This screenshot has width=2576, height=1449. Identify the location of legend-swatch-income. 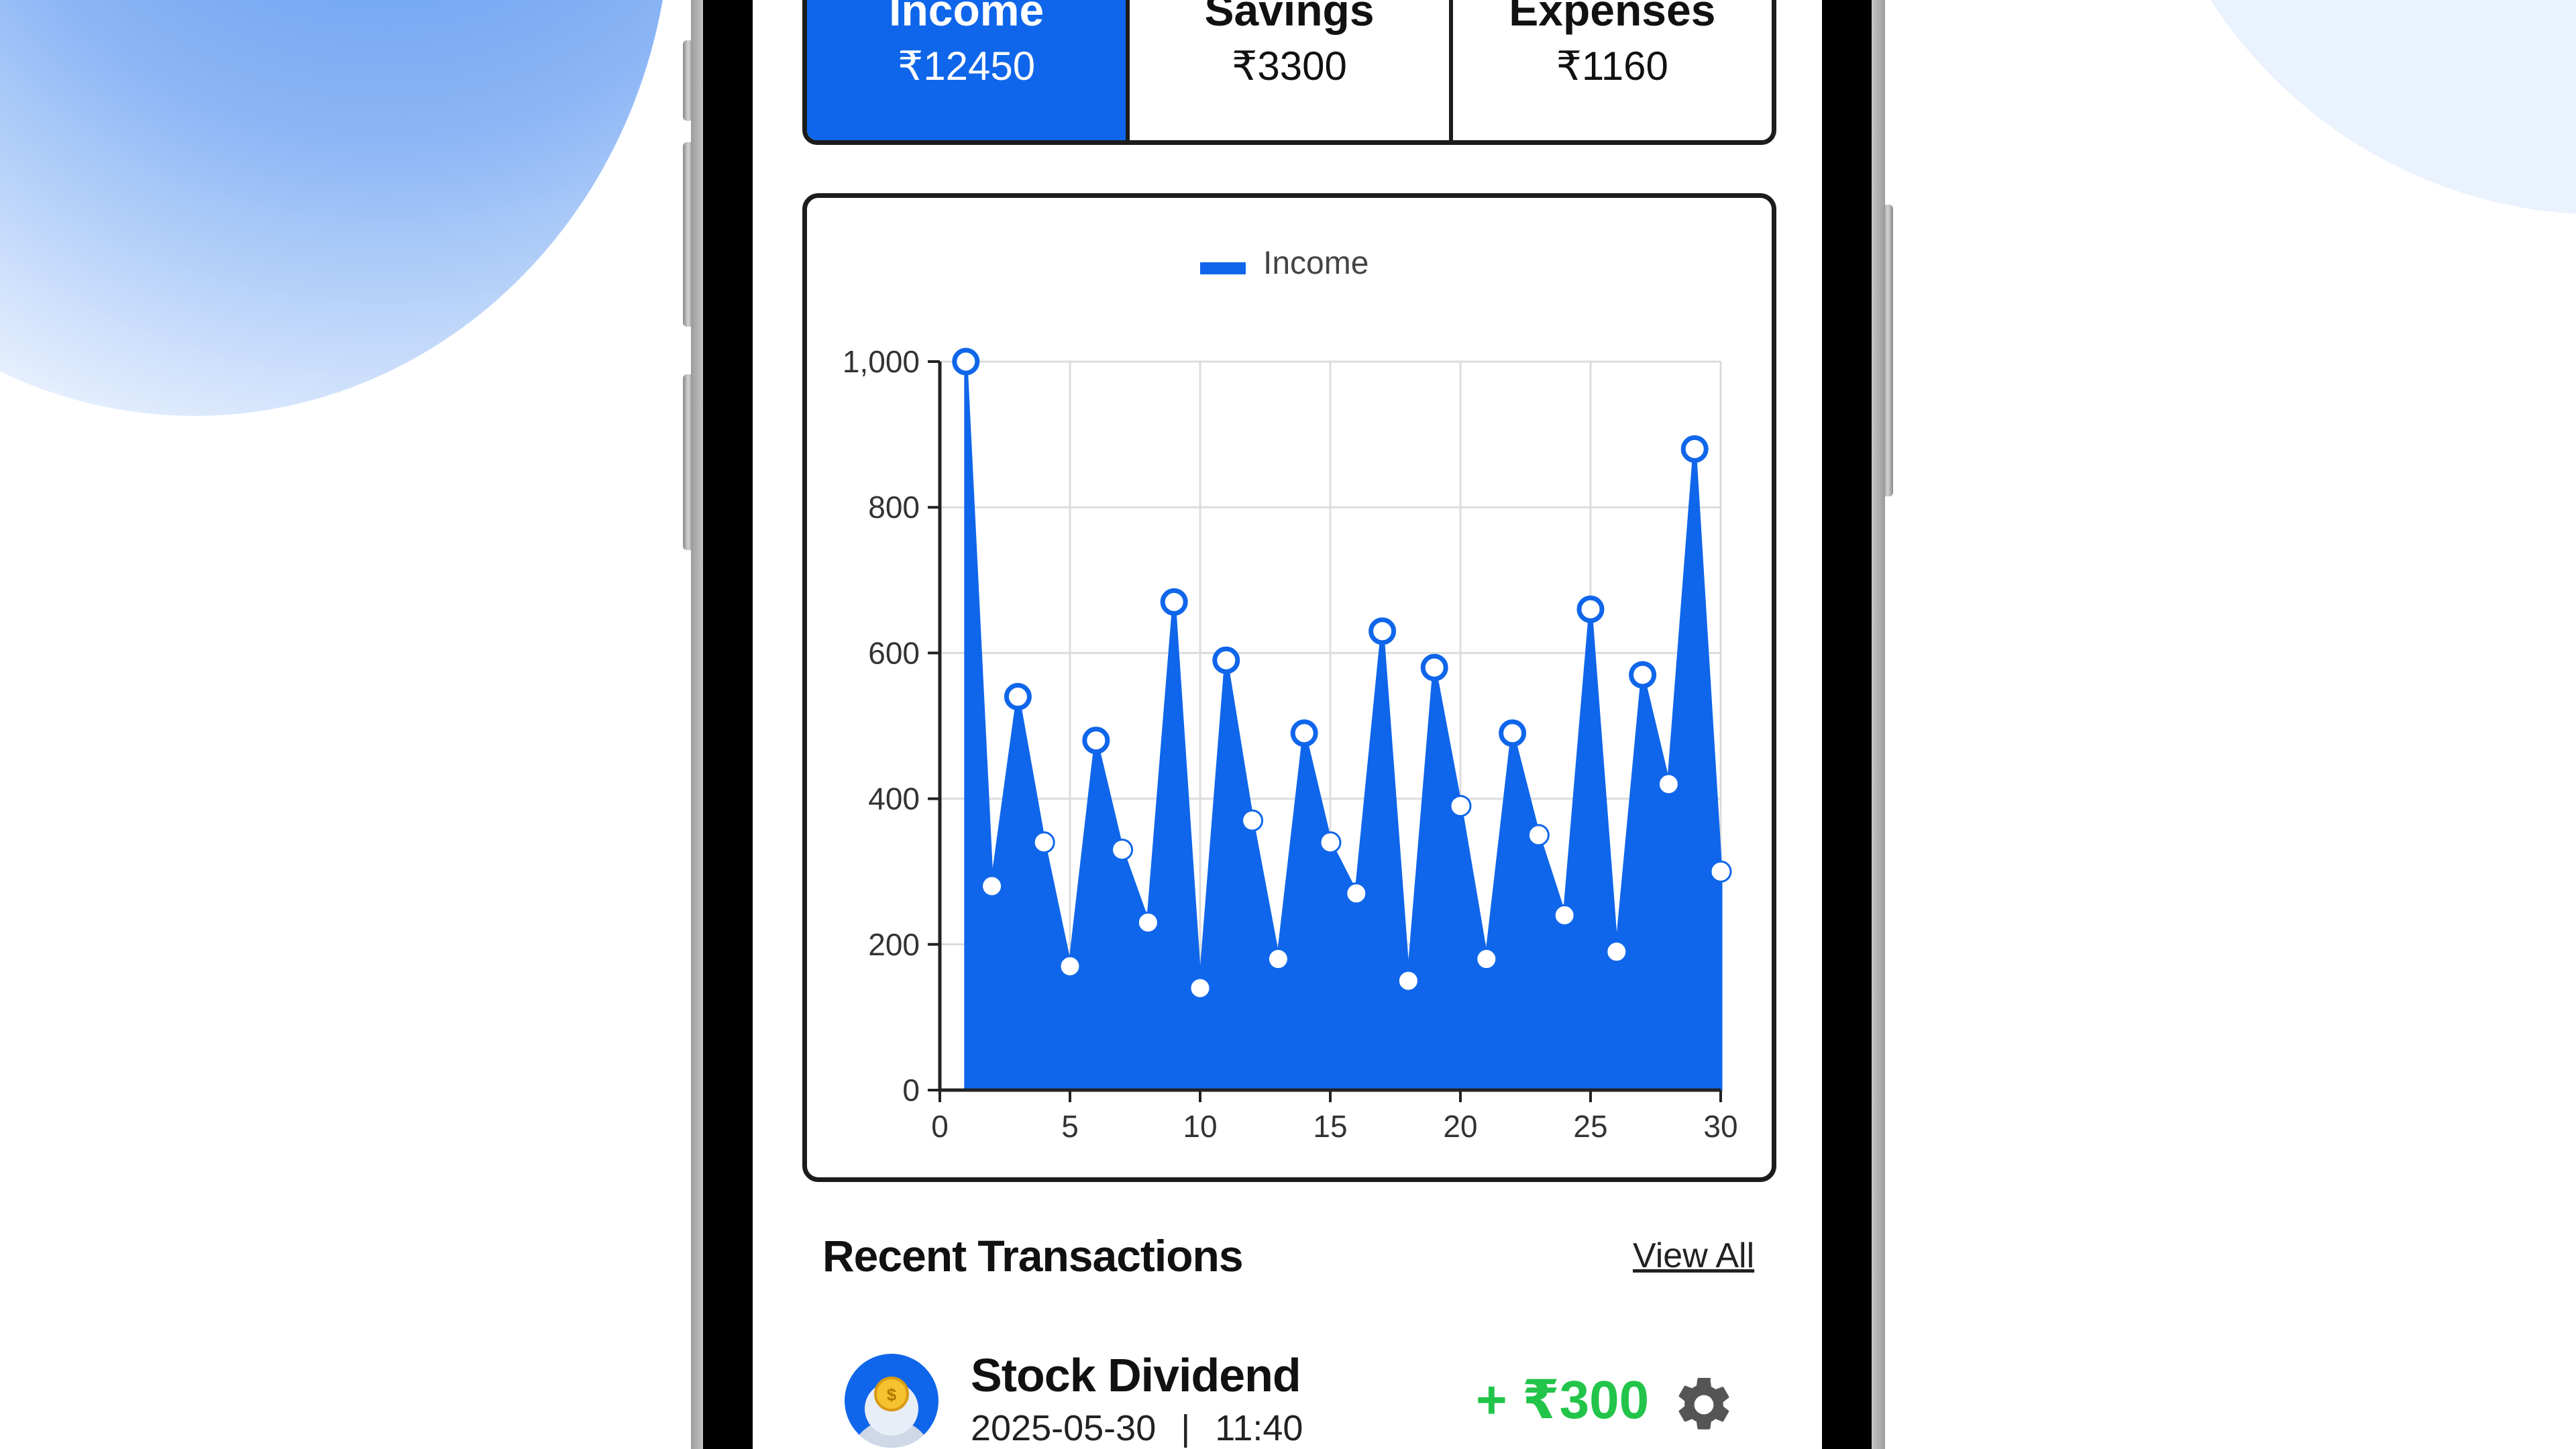
(1223, 268).